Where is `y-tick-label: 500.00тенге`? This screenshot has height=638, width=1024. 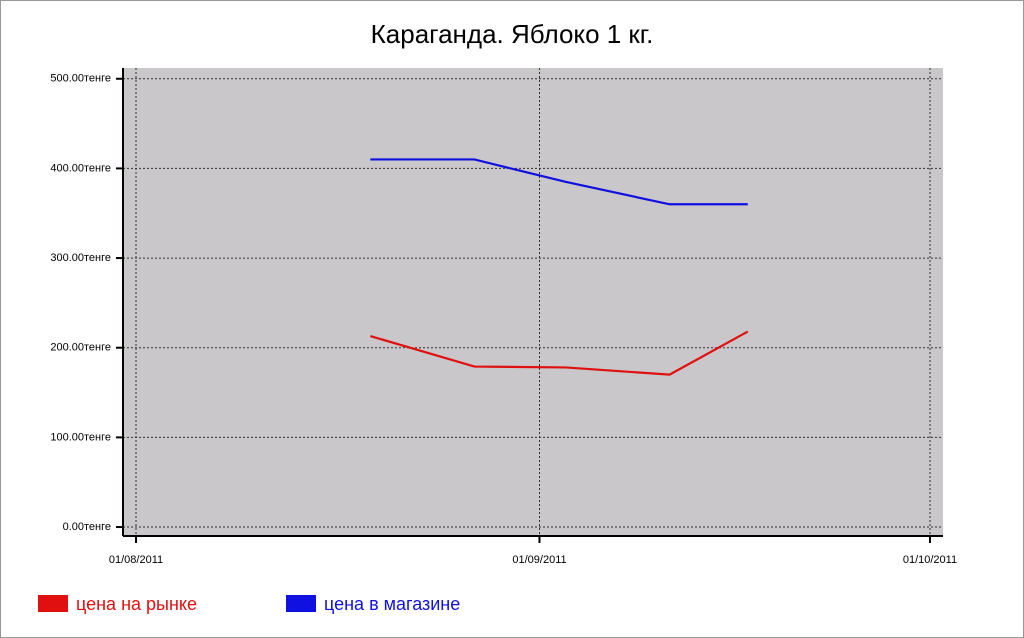 y-tick-label: 500.00тенге is located at coordinates (80, 79).